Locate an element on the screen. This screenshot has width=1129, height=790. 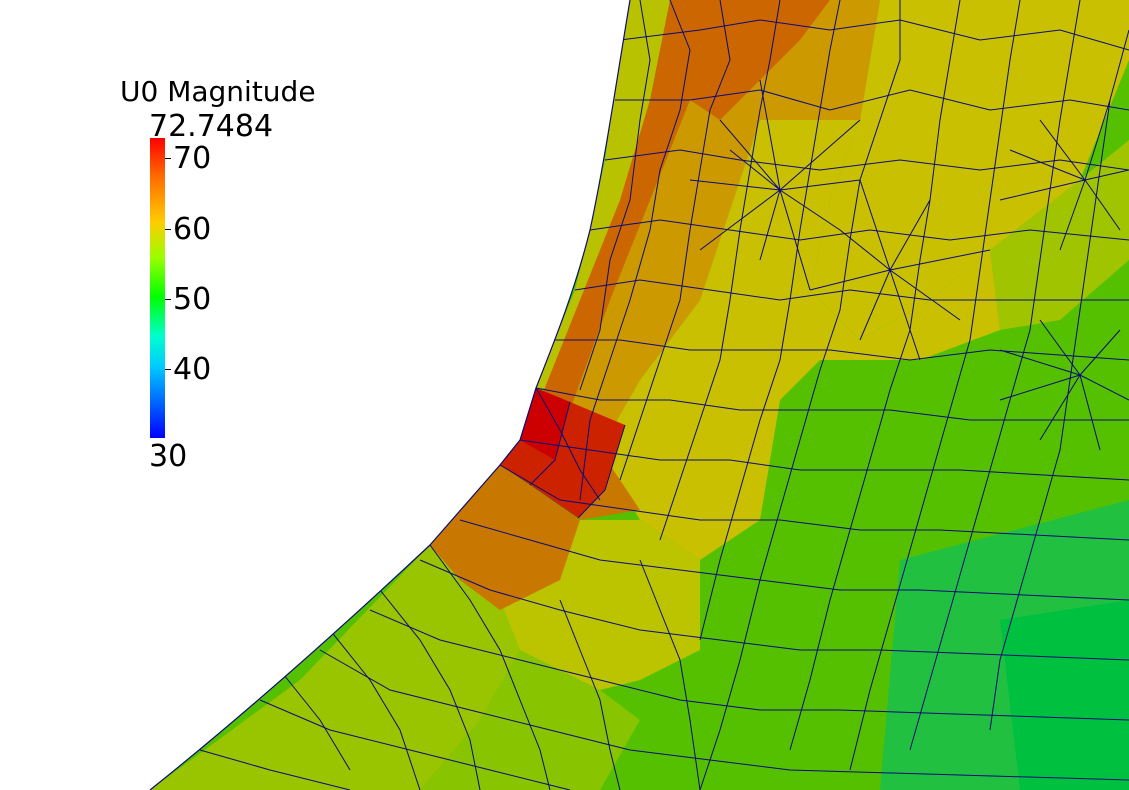
field-yellow-top is located at coordinates (969, 170).